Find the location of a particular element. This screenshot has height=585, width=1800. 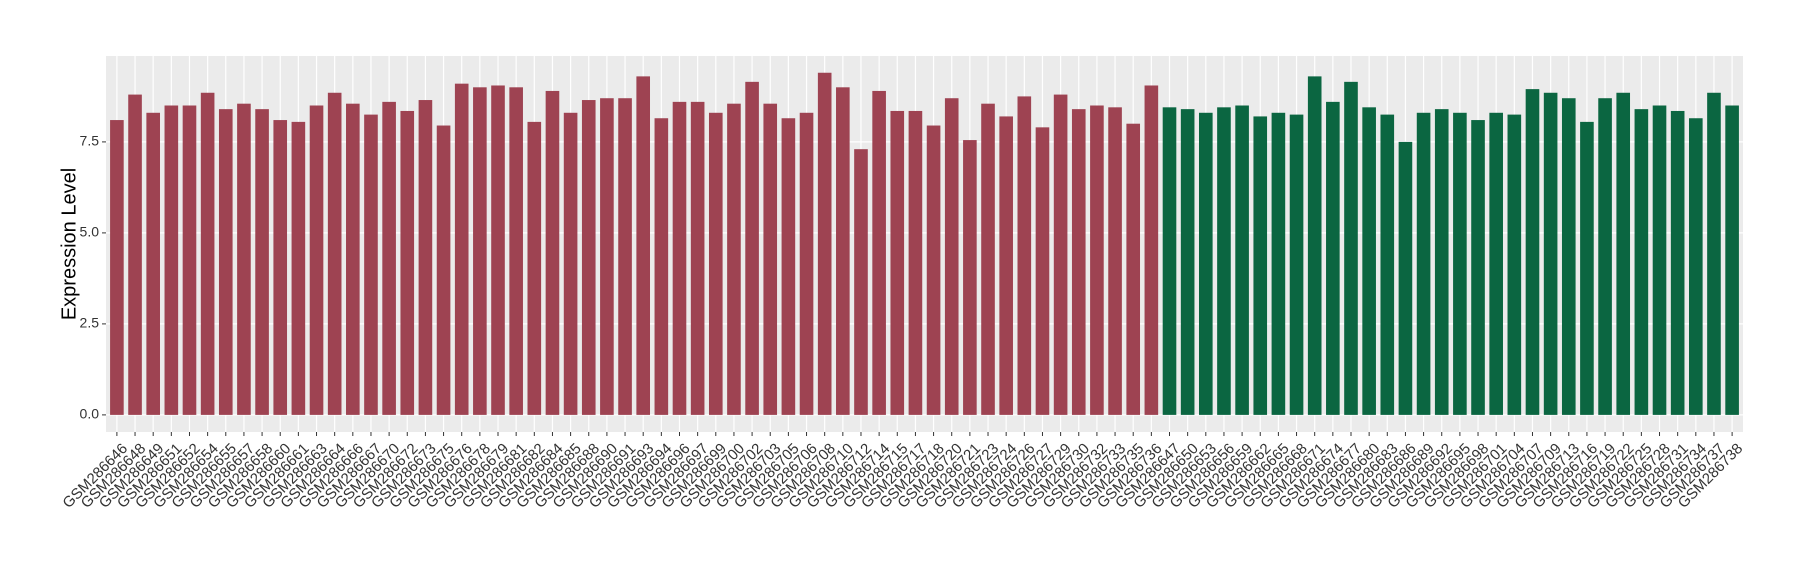

y-tick-label: 2.5 is located at coordinates (90, 323).